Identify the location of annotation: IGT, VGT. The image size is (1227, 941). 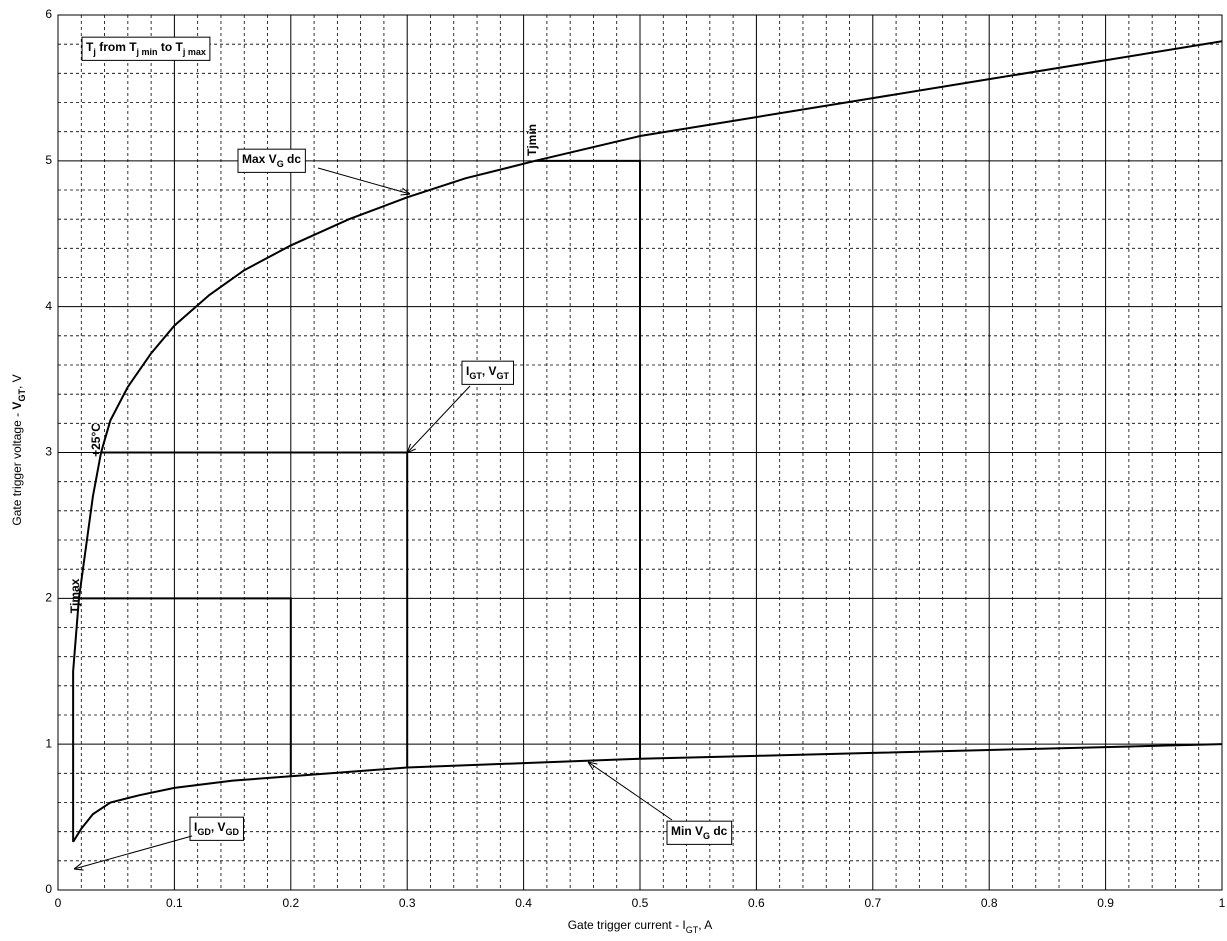
(488, 372).